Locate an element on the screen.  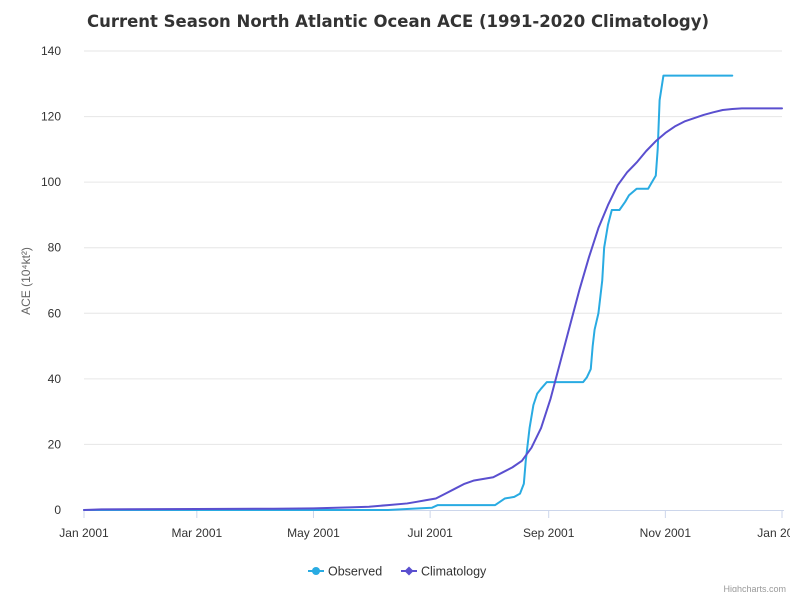
y-axis-title: ACE (10⁴kt²) is located at coordinates (26, 281).